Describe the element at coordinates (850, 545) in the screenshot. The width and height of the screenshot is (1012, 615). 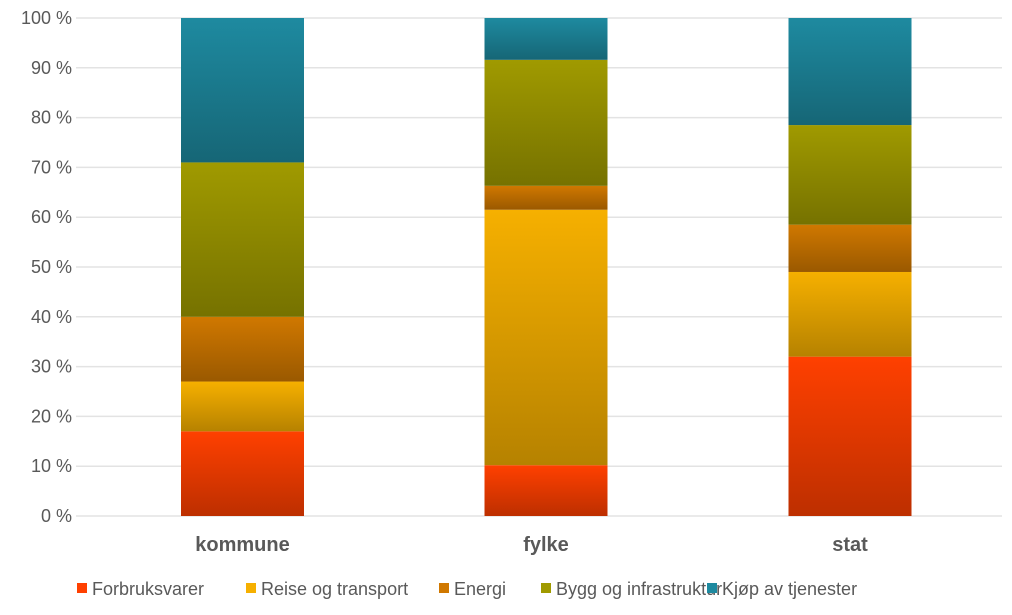
I see `x-category-label: stat` at that location.